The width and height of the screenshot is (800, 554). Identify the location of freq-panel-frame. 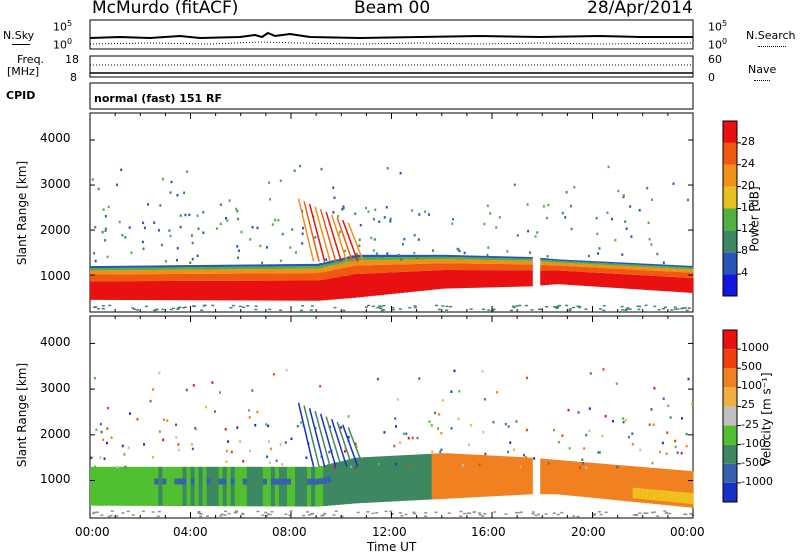
(391, 66).